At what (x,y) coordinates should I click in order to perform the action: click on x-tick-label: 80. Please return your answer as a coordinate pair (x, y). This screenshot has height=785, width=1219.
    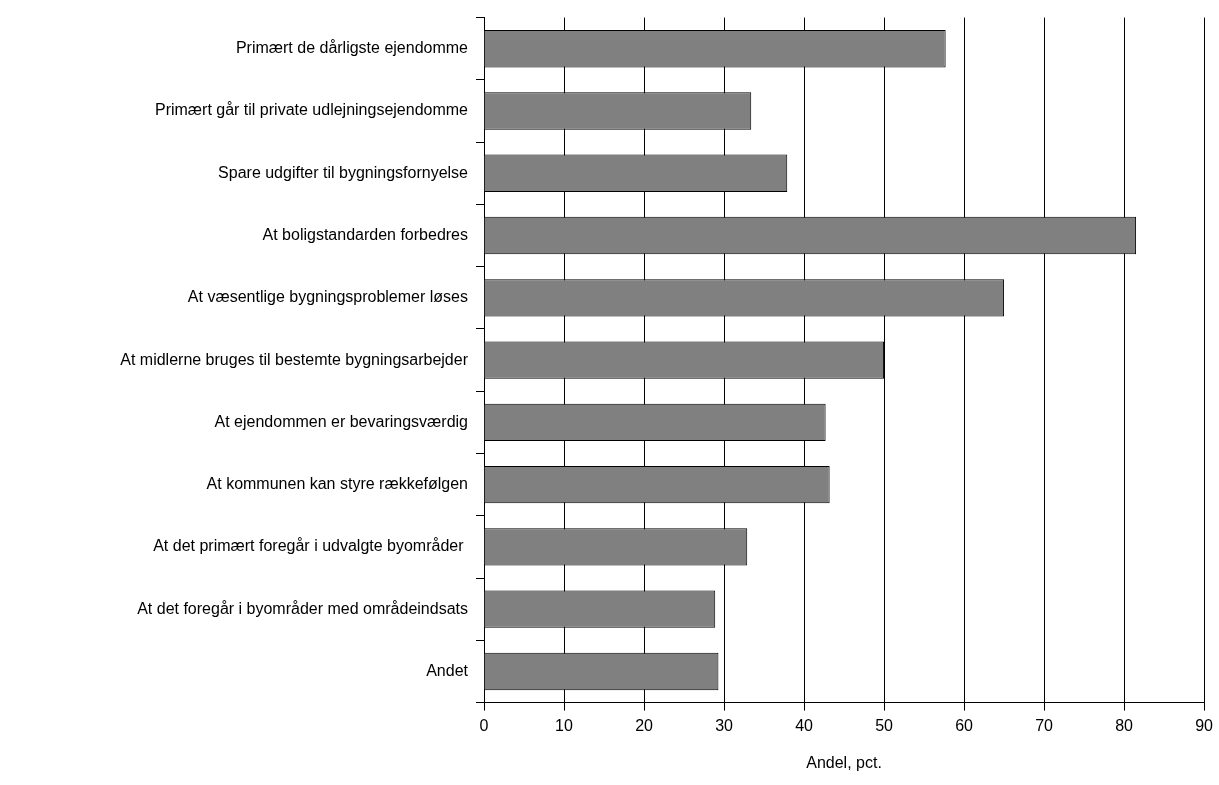
    Looking at the image, I should click on (1124, 725).